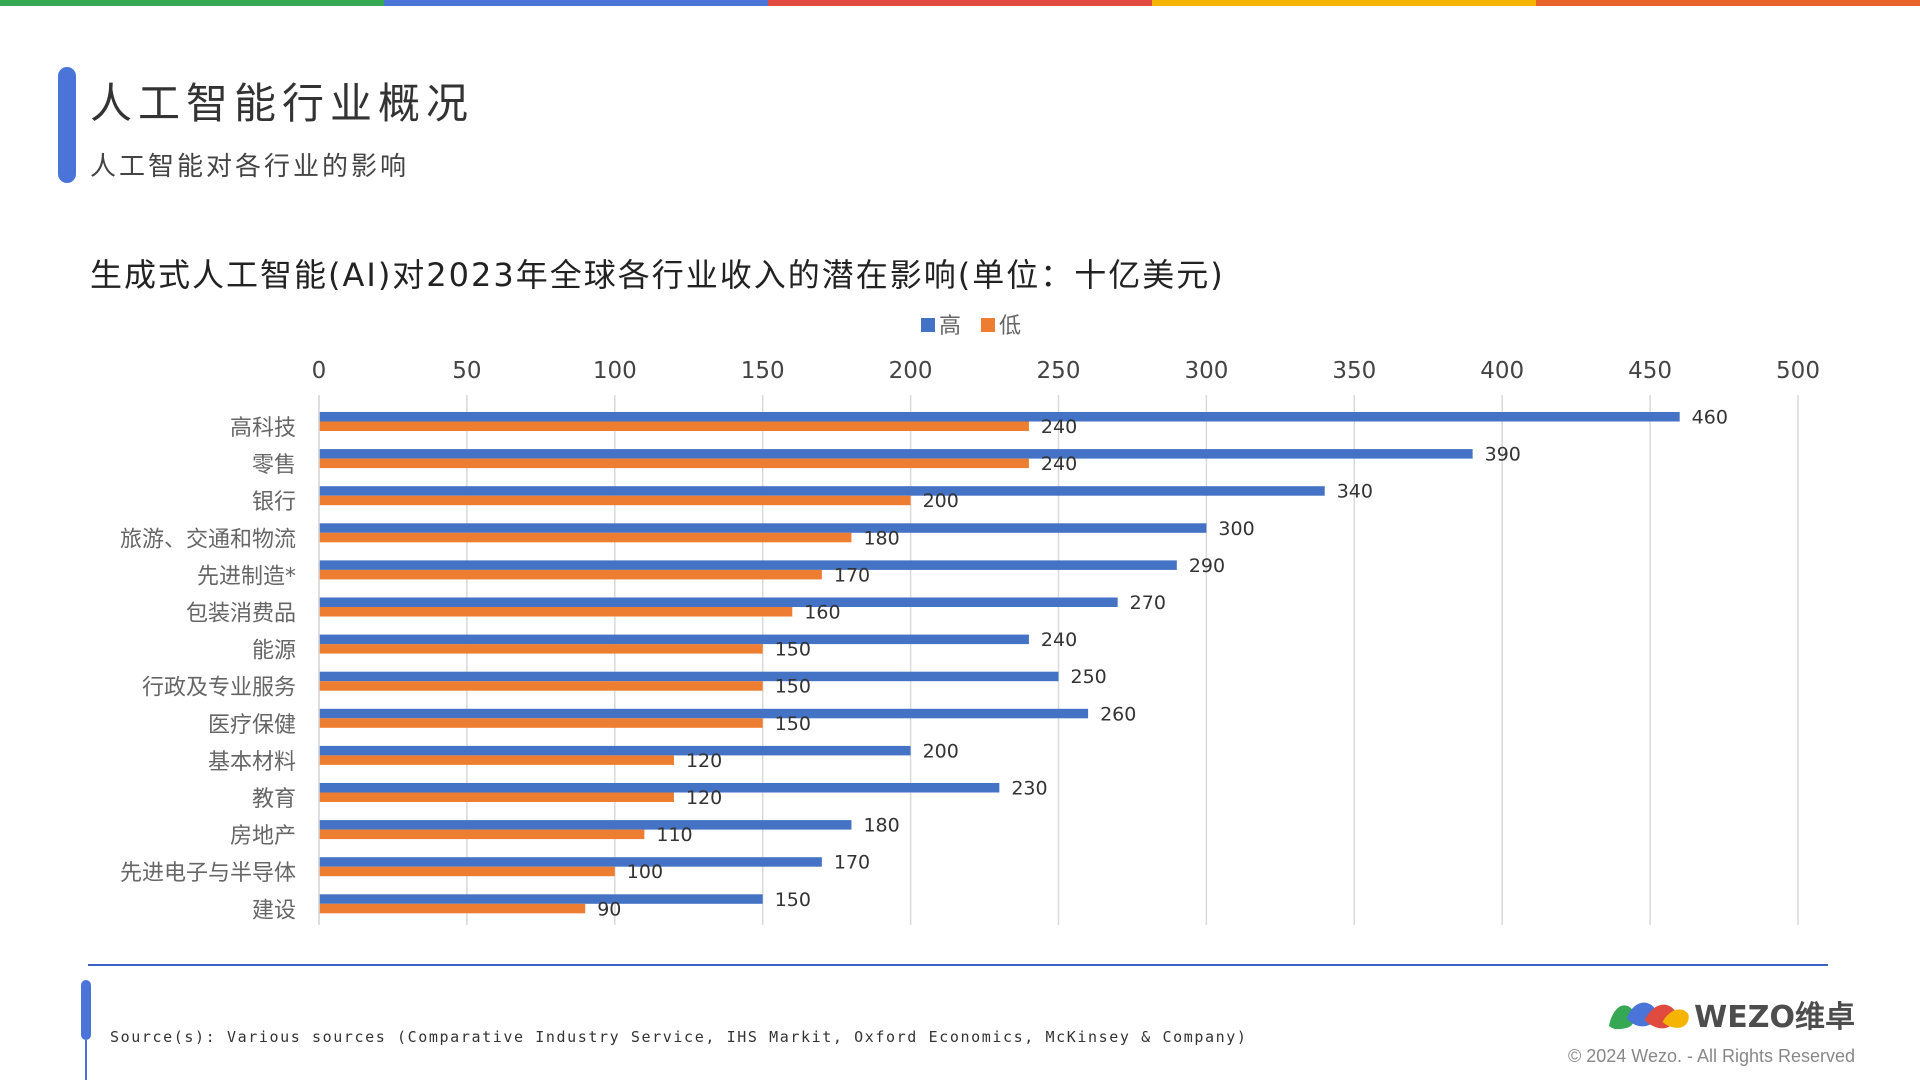 The width and height of the screenshot is (1920, 1080). Describe the element at coordinates (609, 909) in the screenshot. I see `data-label: 90` at that location.